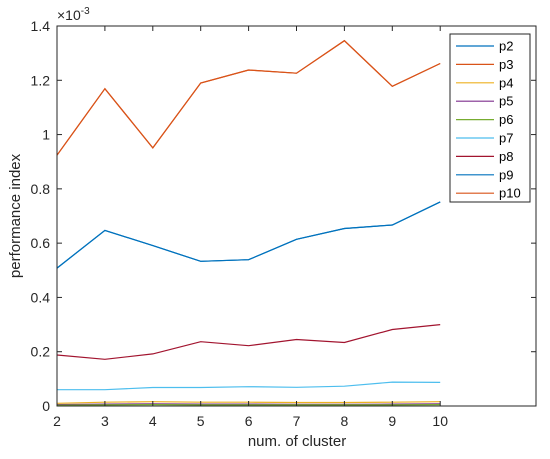  Describe the element at coordinates (440, 421) in the screenshot. I see `x-tick-label: 10` at that location.